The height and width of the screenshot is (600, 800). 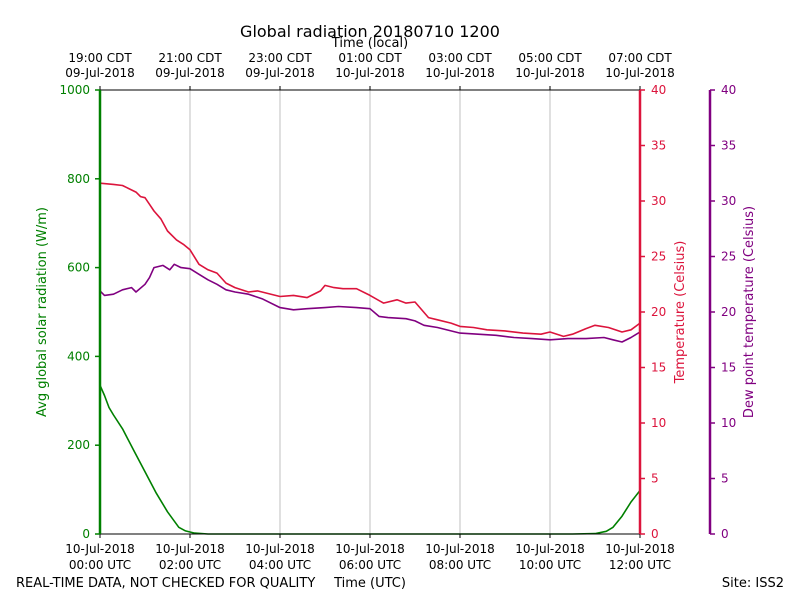 What do you see at coordinates (74, 90) in the screenshot?
I see `radiation-tick-label: 1000` at bounding box center [74, 90].